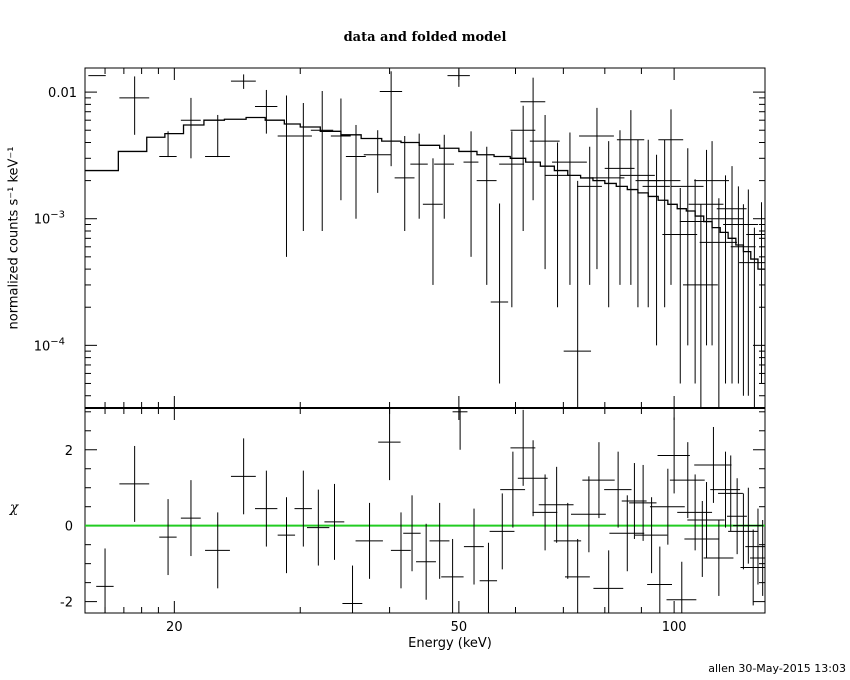 Image resolution: width=850 pixels, height=680 pixels. What do you see at coordinates (674, 627) in the screenshot?
I see `x-tick-label: 100` at bounding box center [674, 627].